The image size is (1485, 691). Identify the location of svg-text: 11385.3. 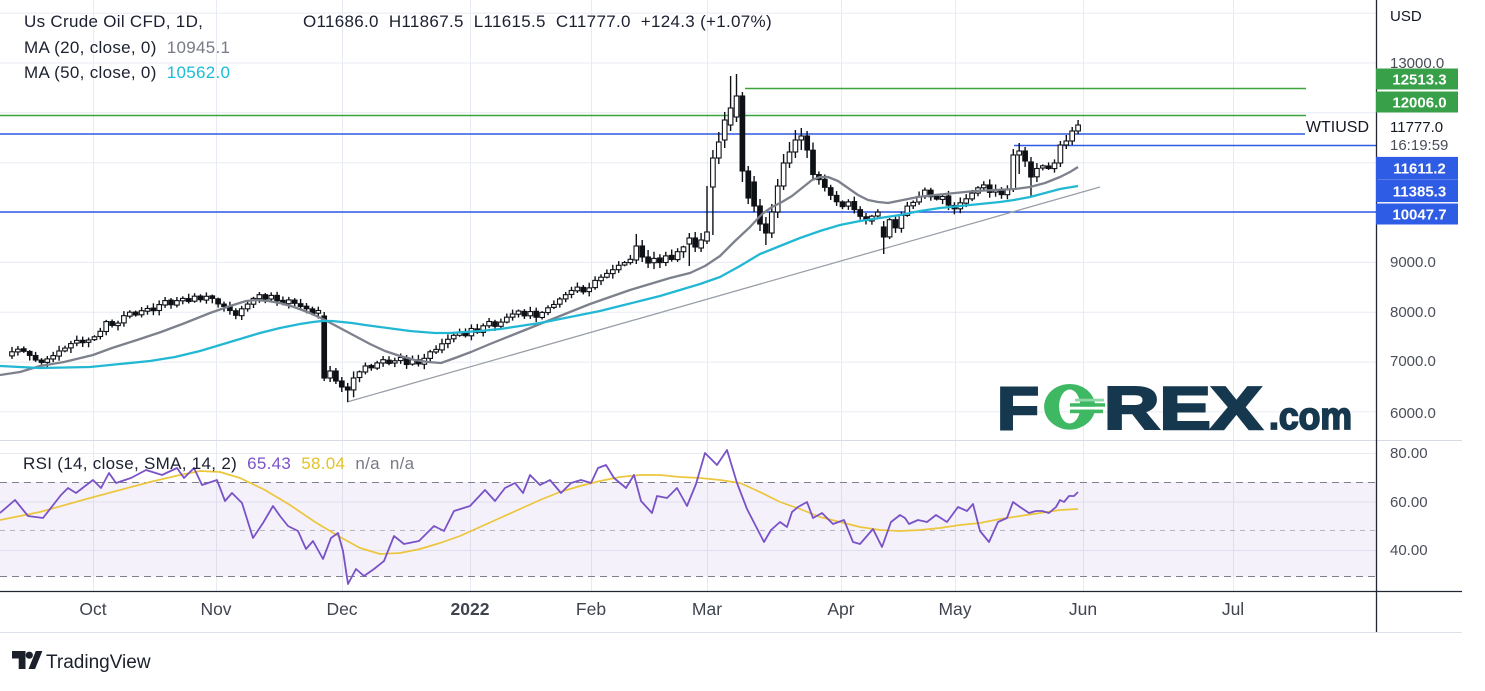
(1419, 191).